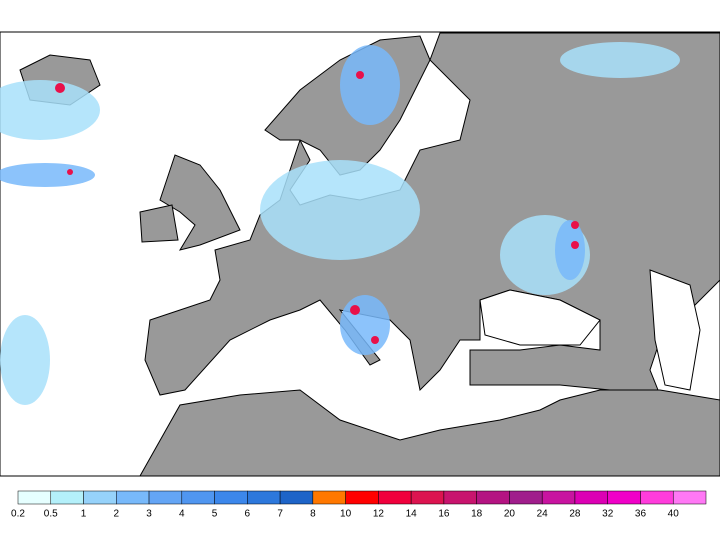 This screenshot has width=720, height=540. Describe the element at coordinates (117, 514) in the screenshot. I see `colorbar-label: 2` at that location.